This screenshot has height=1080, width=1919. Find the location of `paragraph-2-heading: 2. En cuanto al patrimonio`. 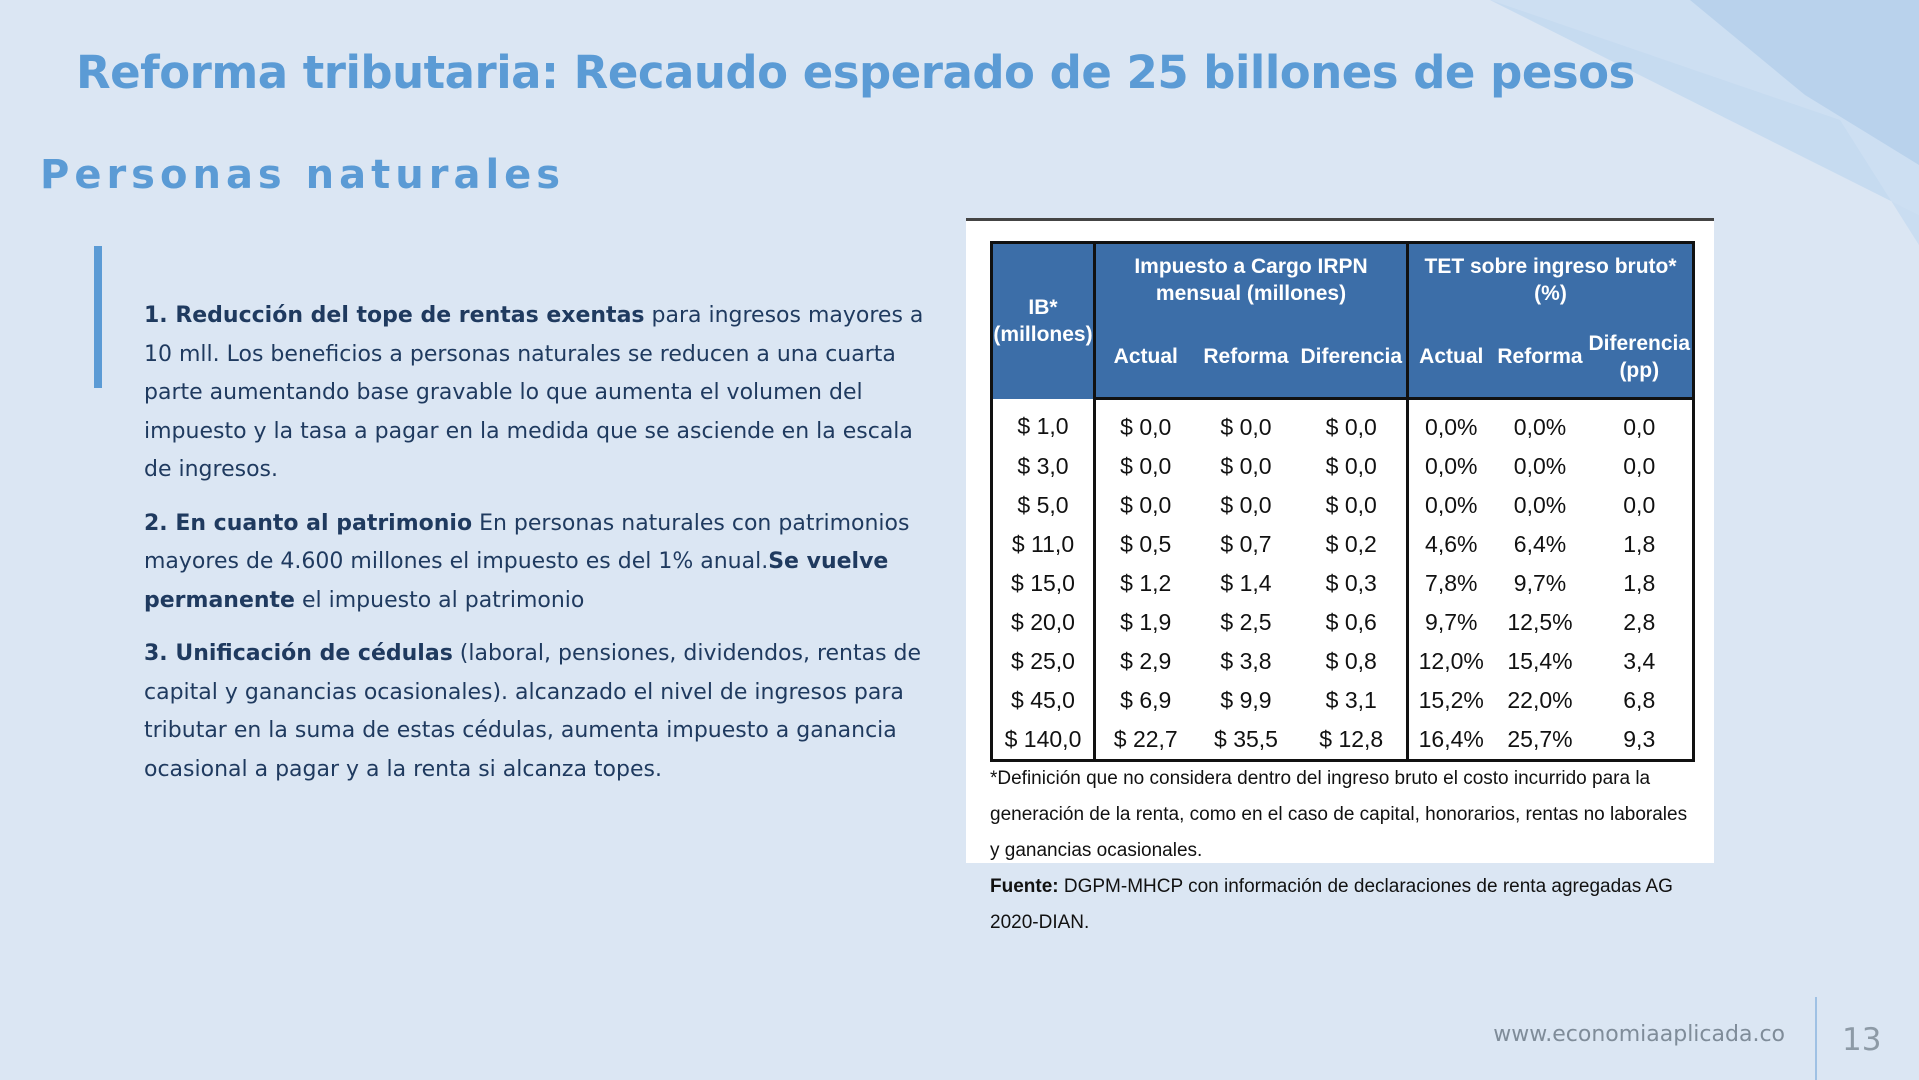

paragraph-2-heading: 2. En cuanto al patrimonio is located at coordinates (308, 523).